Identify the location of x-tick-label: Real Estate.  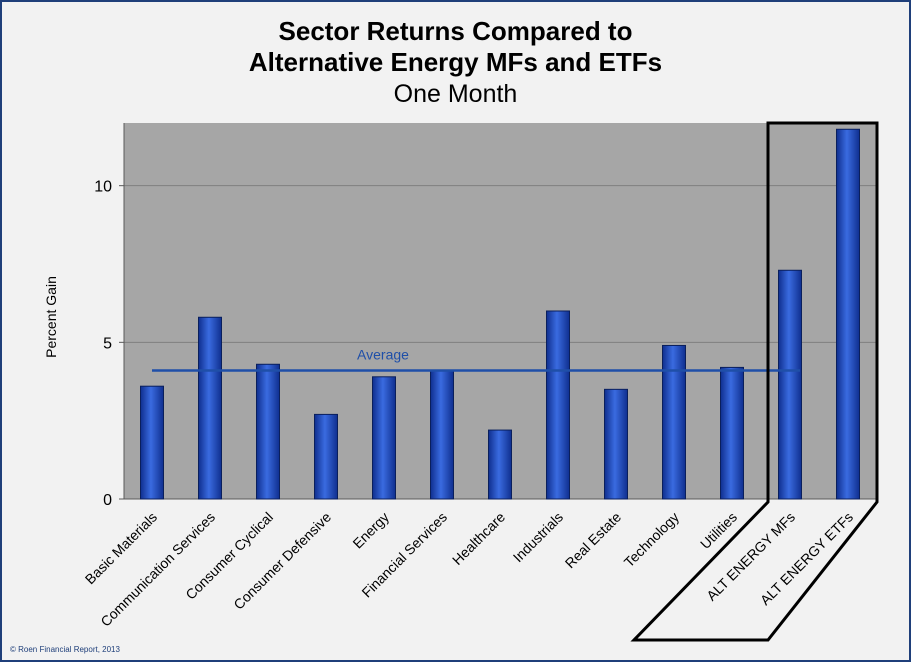
(593, 540).